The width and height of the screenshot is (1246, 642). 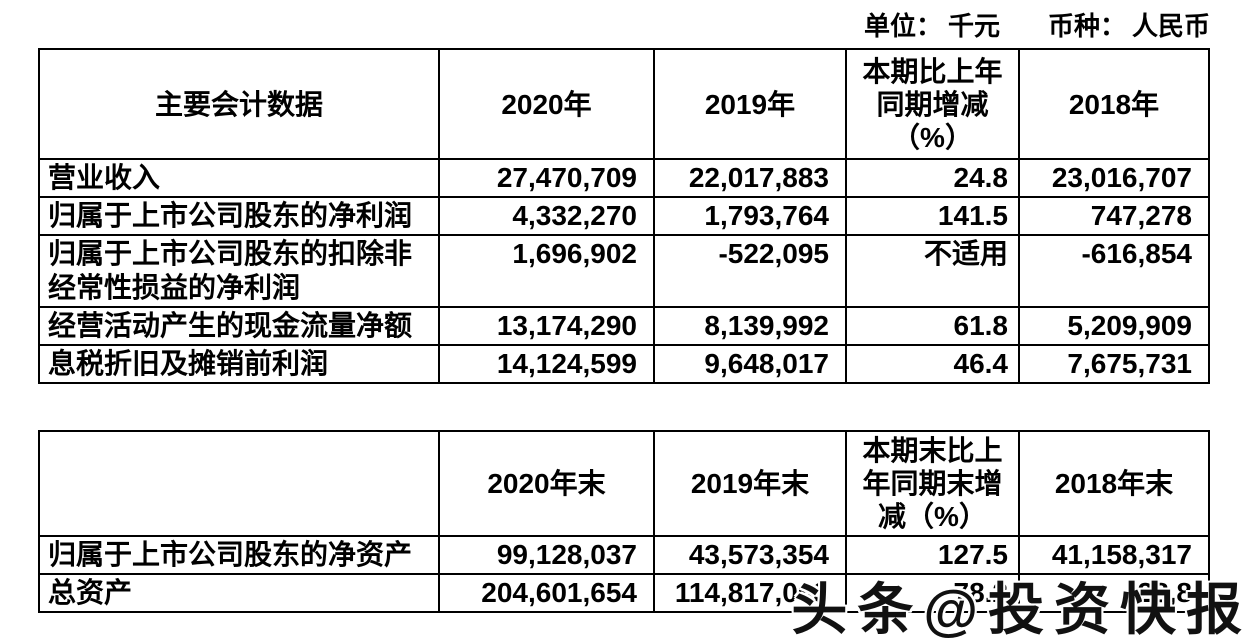 What do you see at coordinates (750, 216) in the screenshot?
I see `cell-2019: 1,793,764` at bounding box center [750, 216].